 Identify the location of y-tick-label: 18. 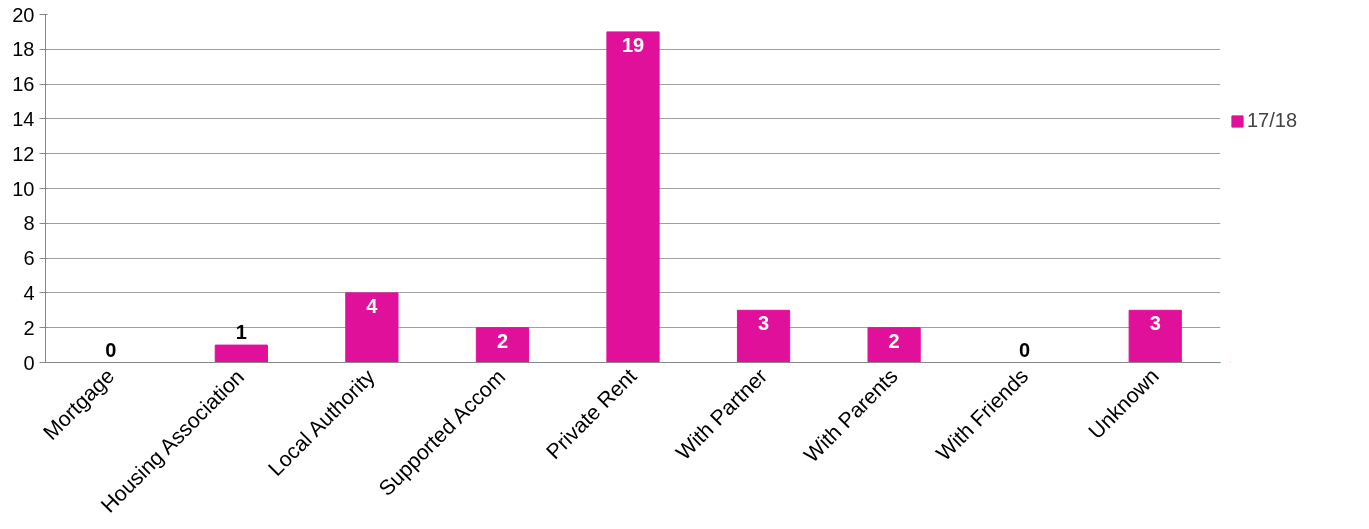
(23, 49).